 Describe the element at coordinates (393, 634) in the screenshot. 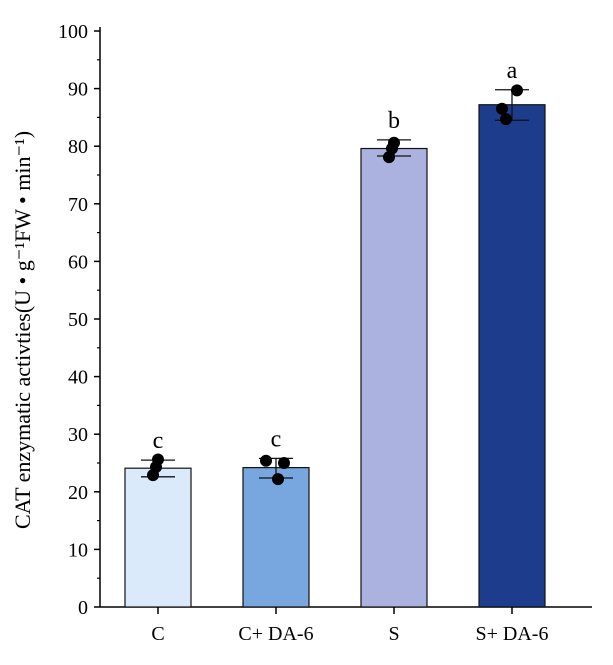

I see `x-tick-label: S` at that location.